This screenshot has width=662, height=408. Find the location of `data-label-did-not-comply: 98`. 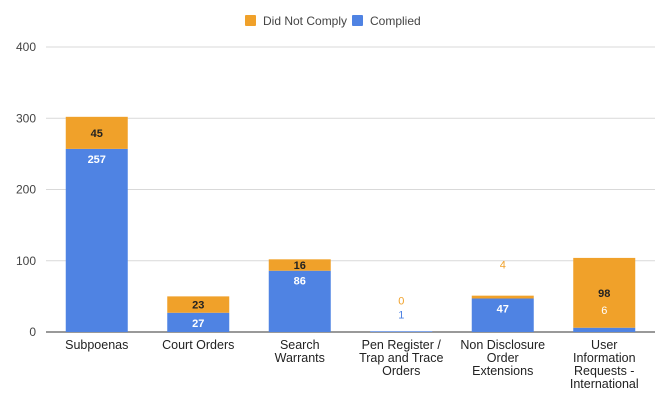

data-label-did-not-comply: 98 is located at coordinates (604, 294).